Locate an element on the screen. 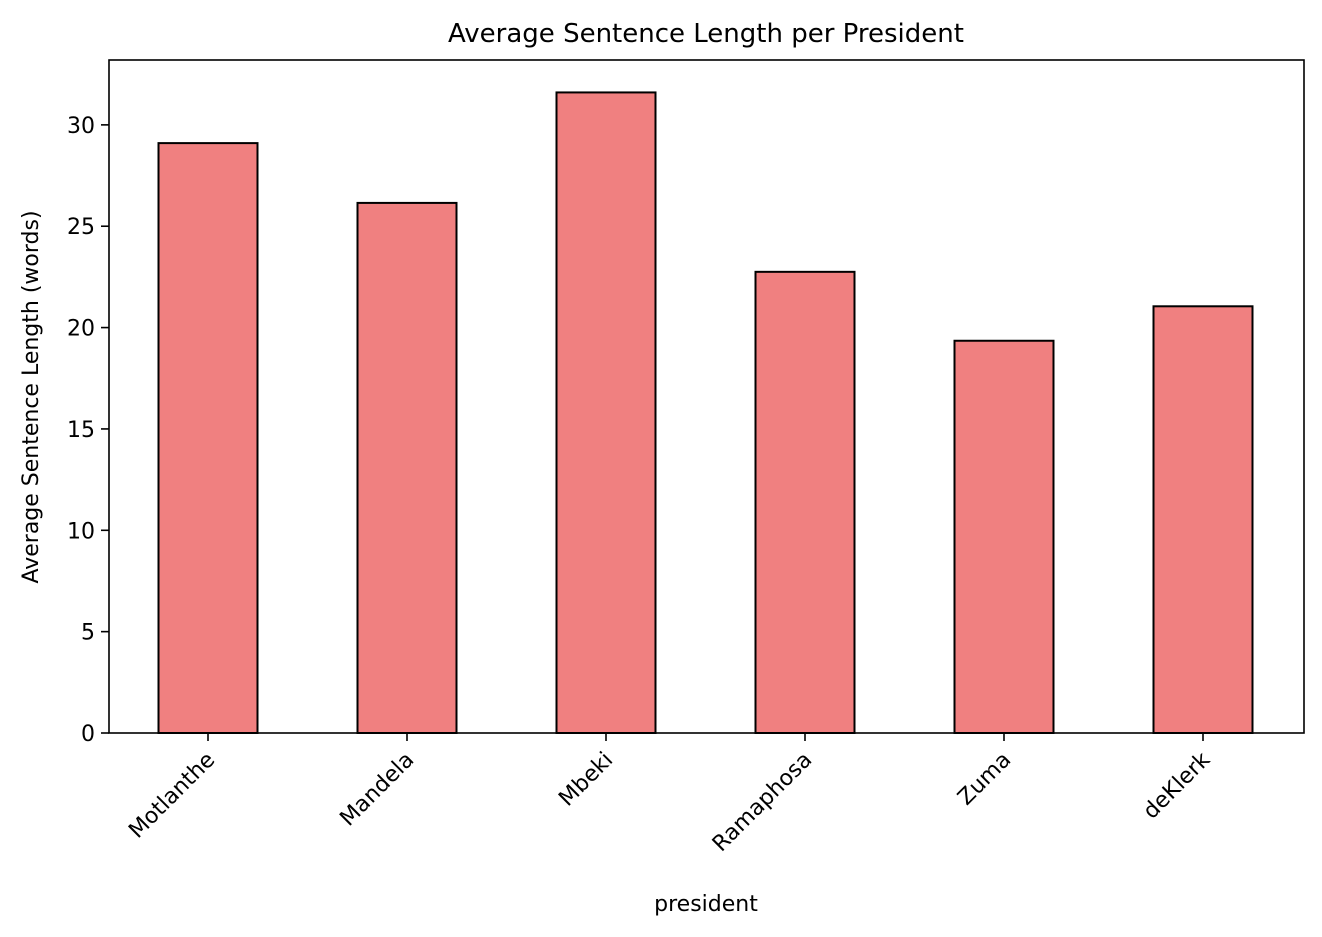 The image size is (1322, 937). bar-zuma is located at coordinates (1004, 536).